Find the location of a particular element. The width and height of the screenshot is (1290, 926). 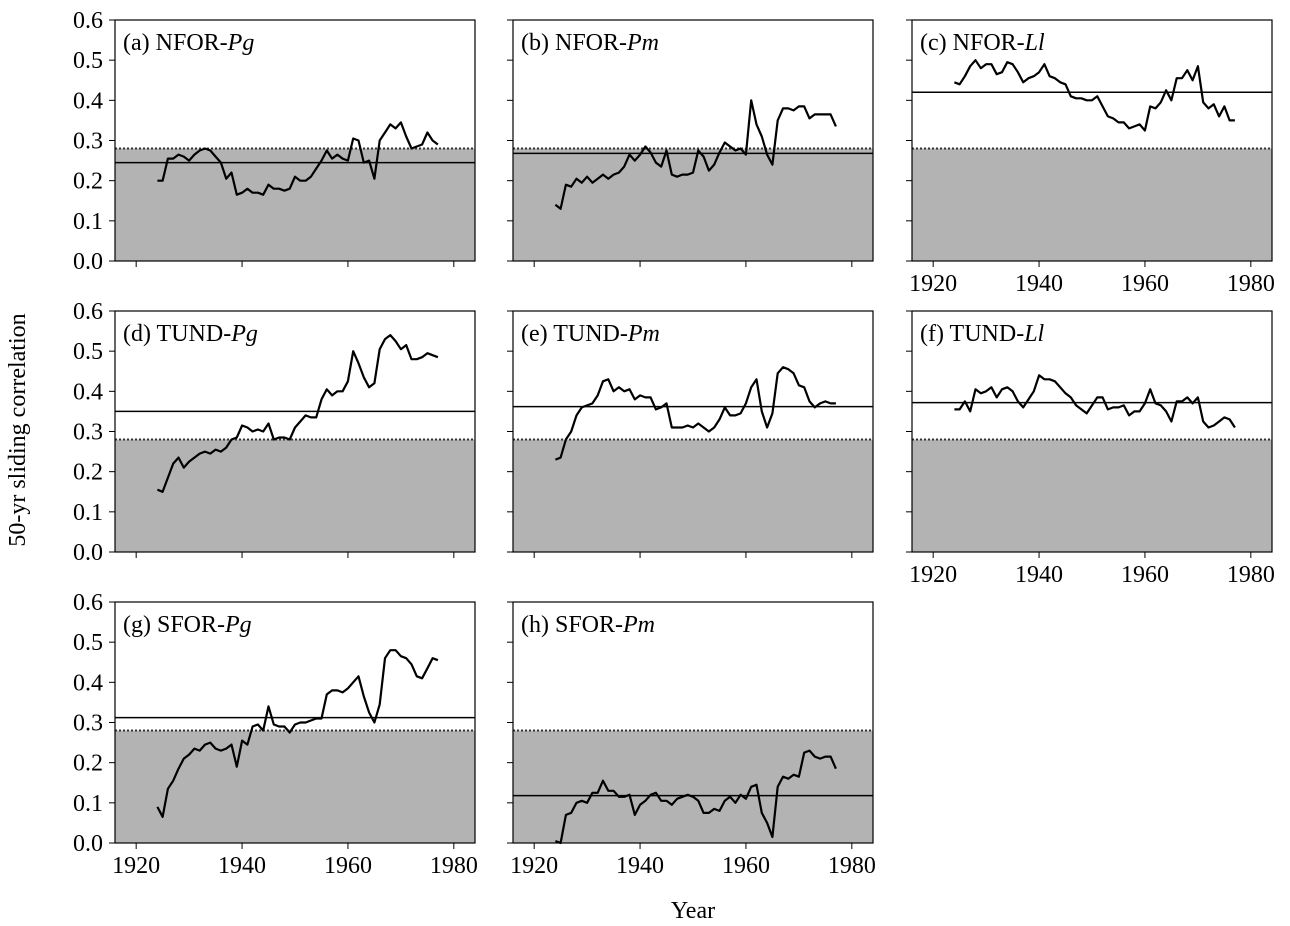

panel-title: (b) NFOR-Pm is located at coordinates (590, 43).